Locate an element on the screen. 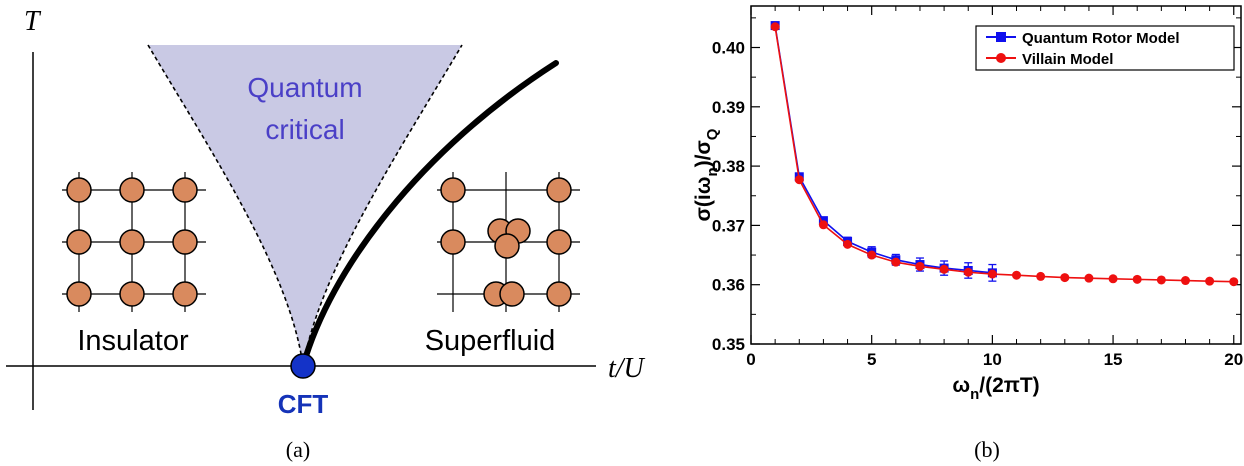 Image resolution: width=1244 pixels, height=466 pixels. quantum-critical-label-line2: critical is located at coordinates (304, 129).